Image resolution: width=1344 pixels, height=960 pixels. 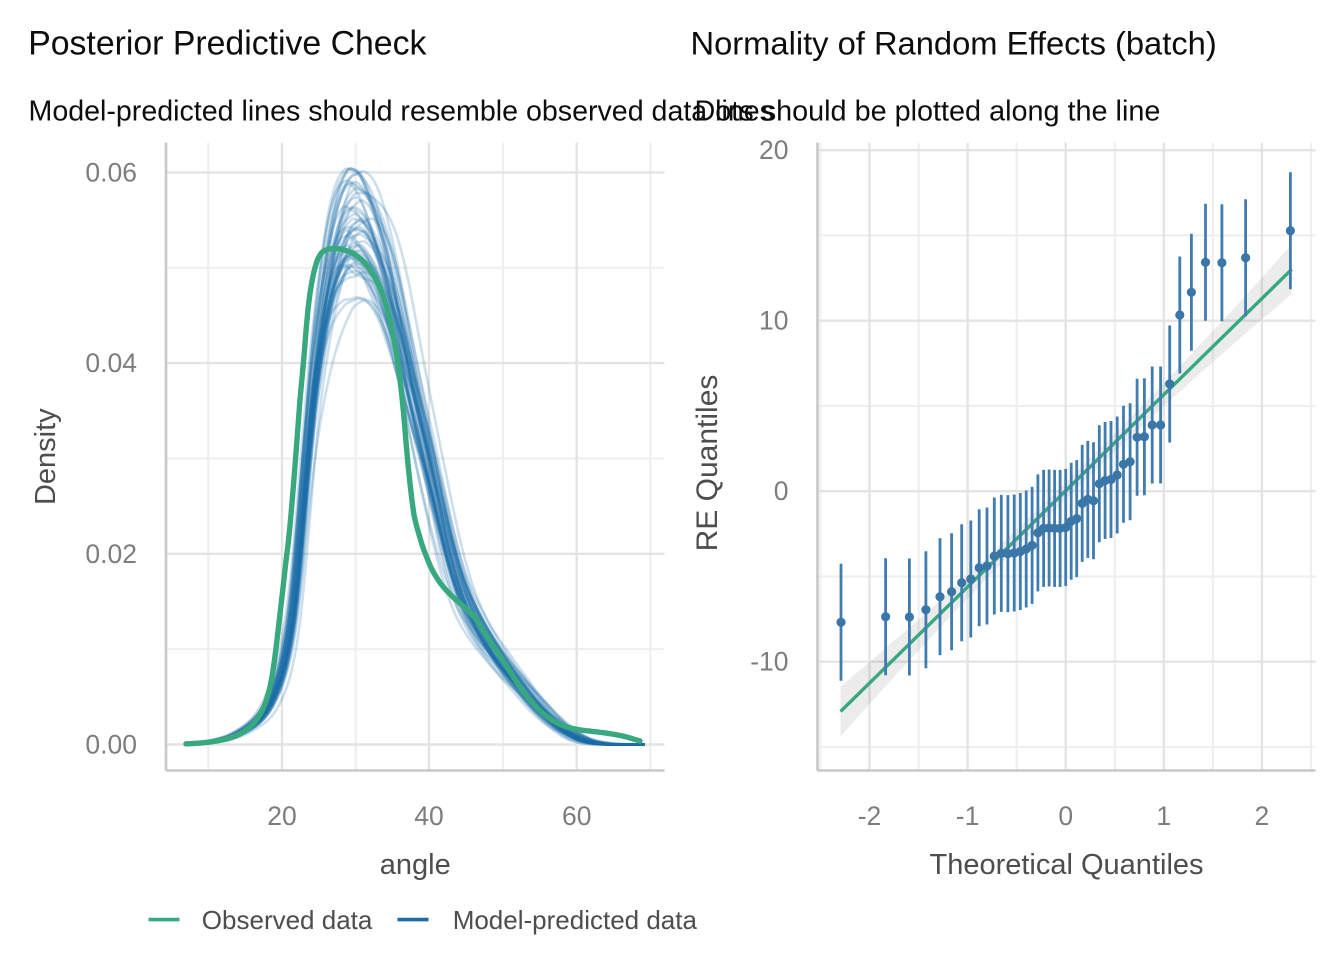 I want to click on svg-text:Normality of Random Effects (b: Normality of Random Effects (batch), so click(x=954, y=43).